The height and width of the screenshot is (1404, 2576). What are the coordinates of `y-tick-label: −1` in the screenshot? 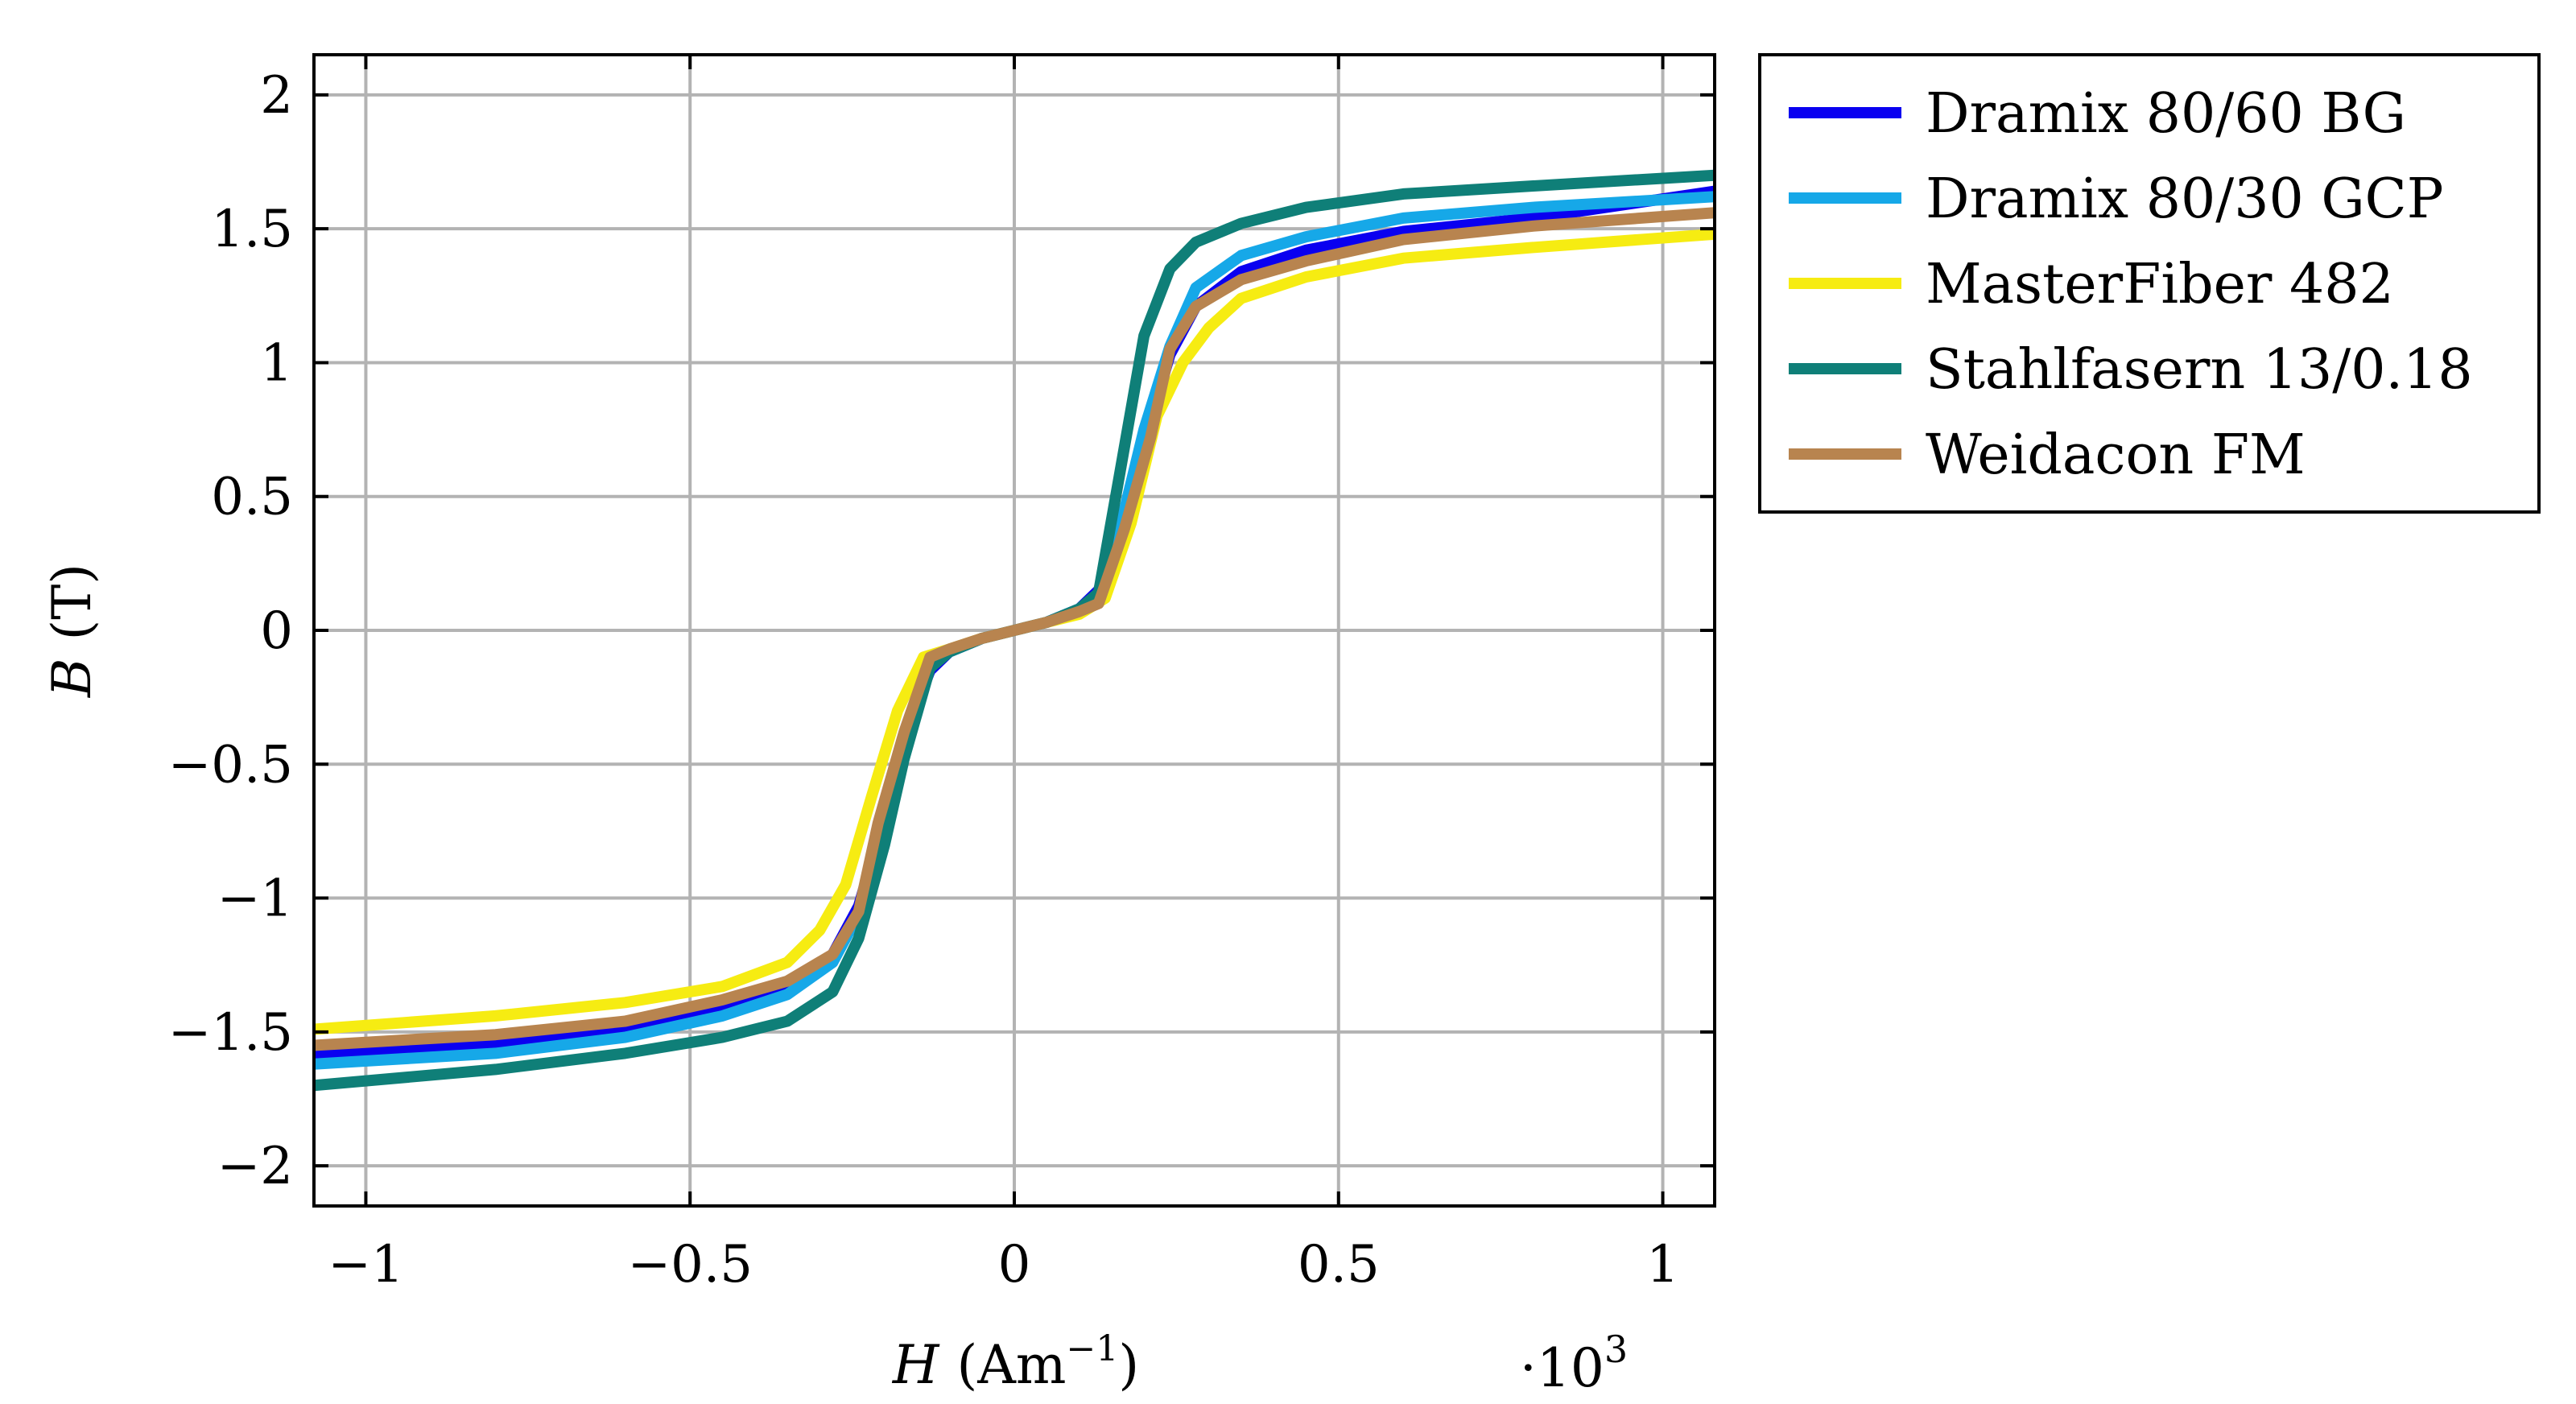 It's located at (255, 899).